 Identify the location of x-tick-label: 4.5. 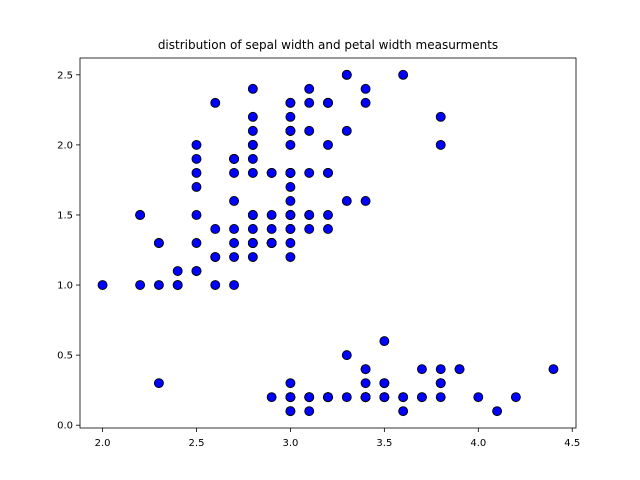
(572, 443).